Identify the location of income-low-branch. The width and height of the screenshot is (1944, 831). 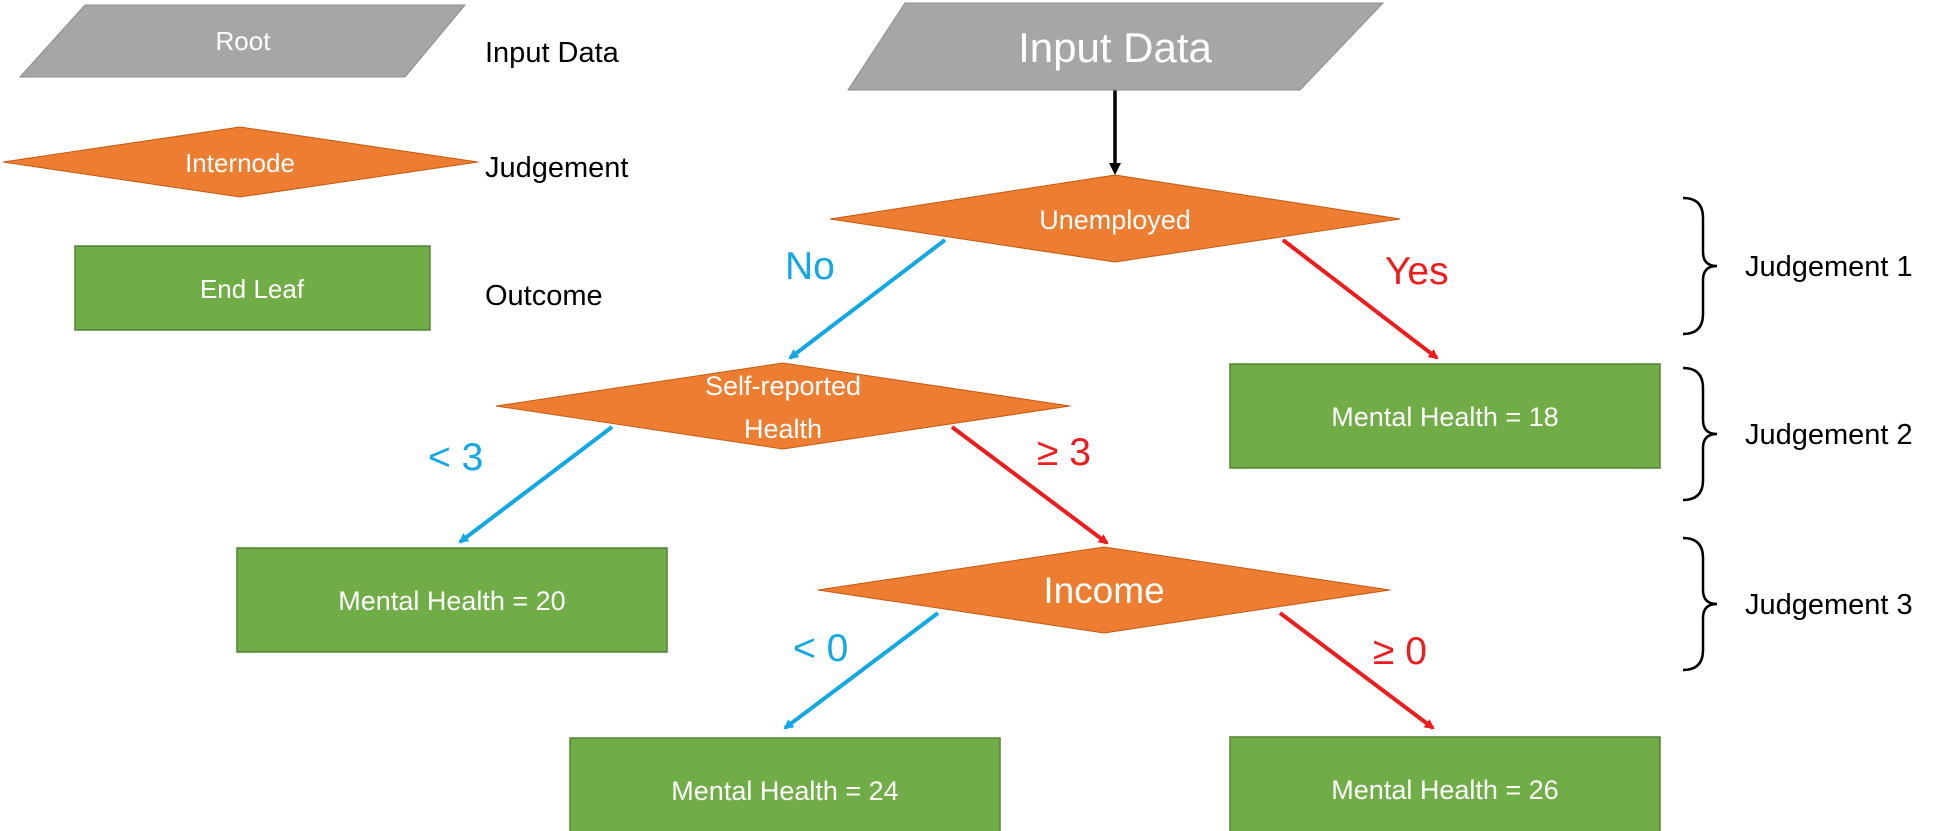
(861, 670).